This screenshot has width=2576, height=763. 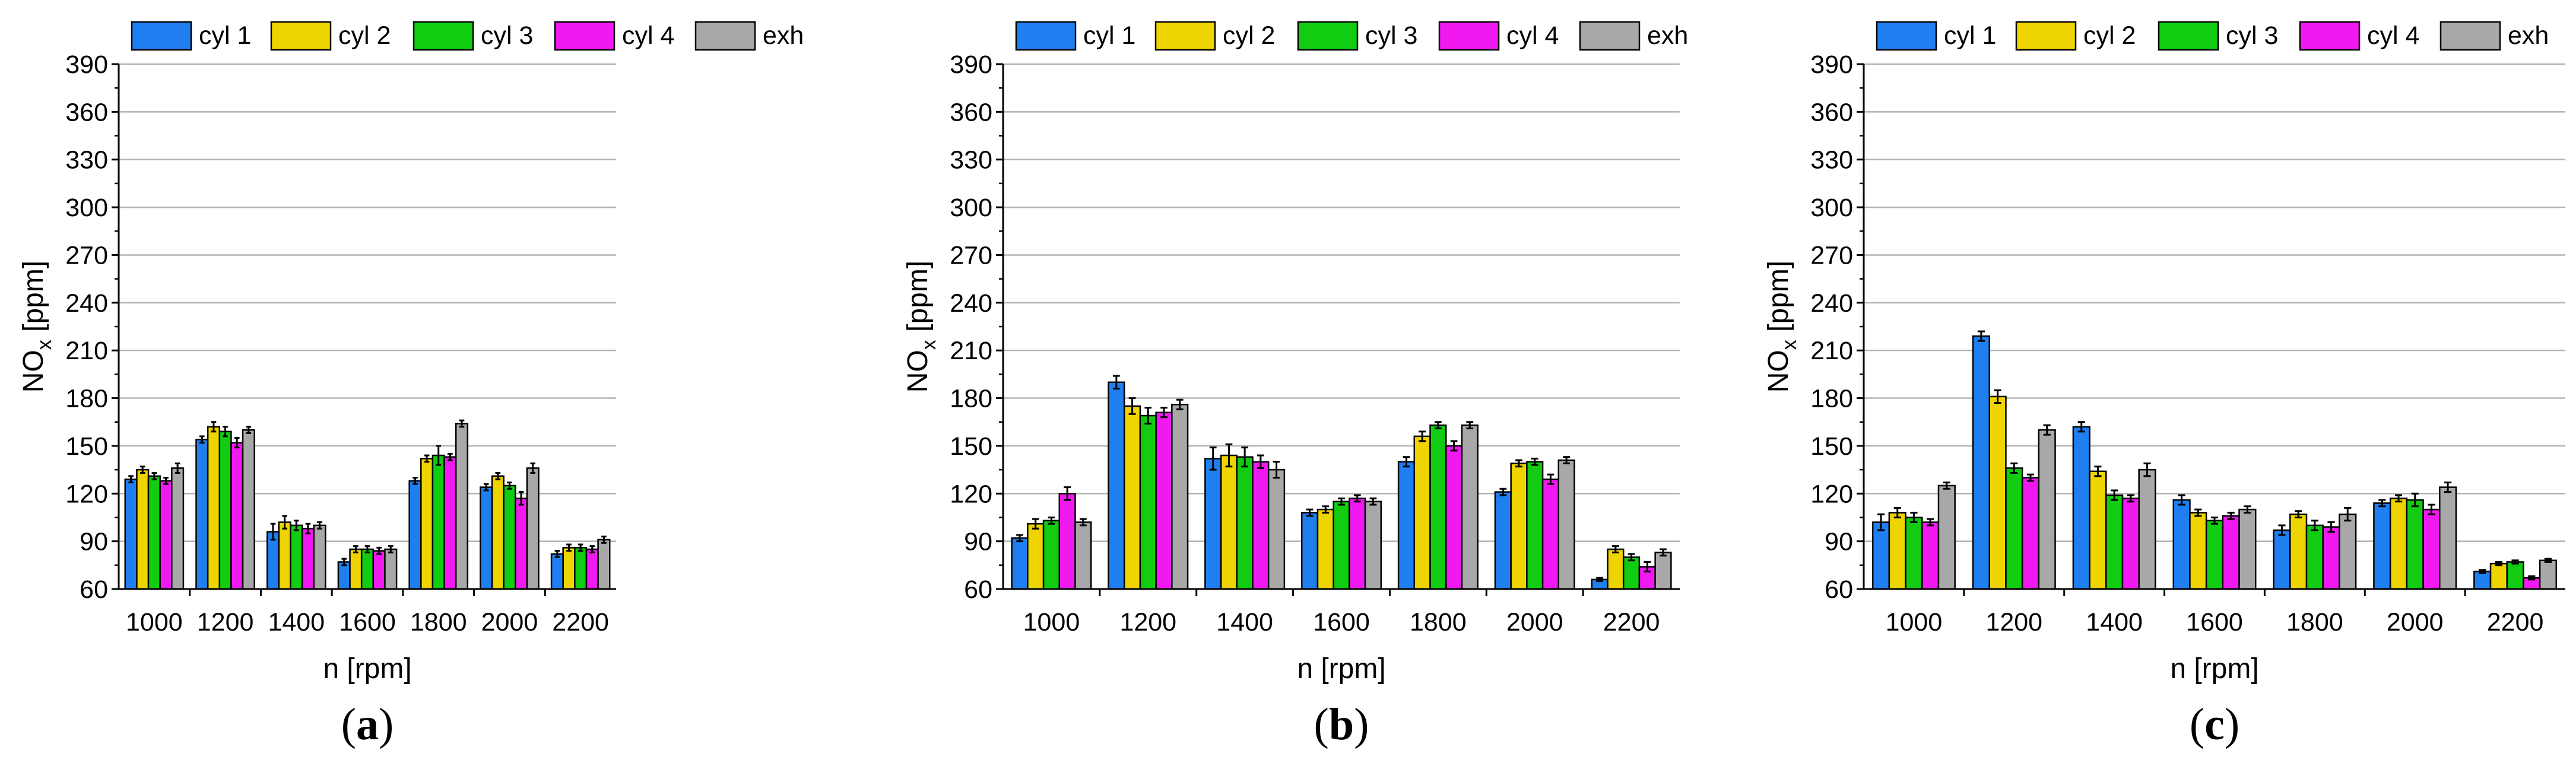 I want to click on legend-item: cyl 3, so click(x=473, y=36).